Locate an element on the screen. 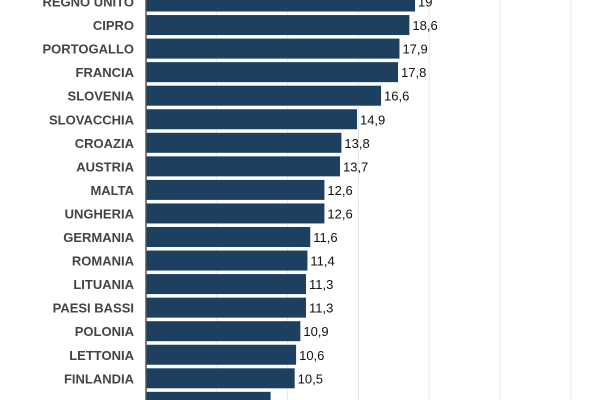 This screenshot has width=600, height=400. value-label: 14,9 is located at coordinates (372, 119).